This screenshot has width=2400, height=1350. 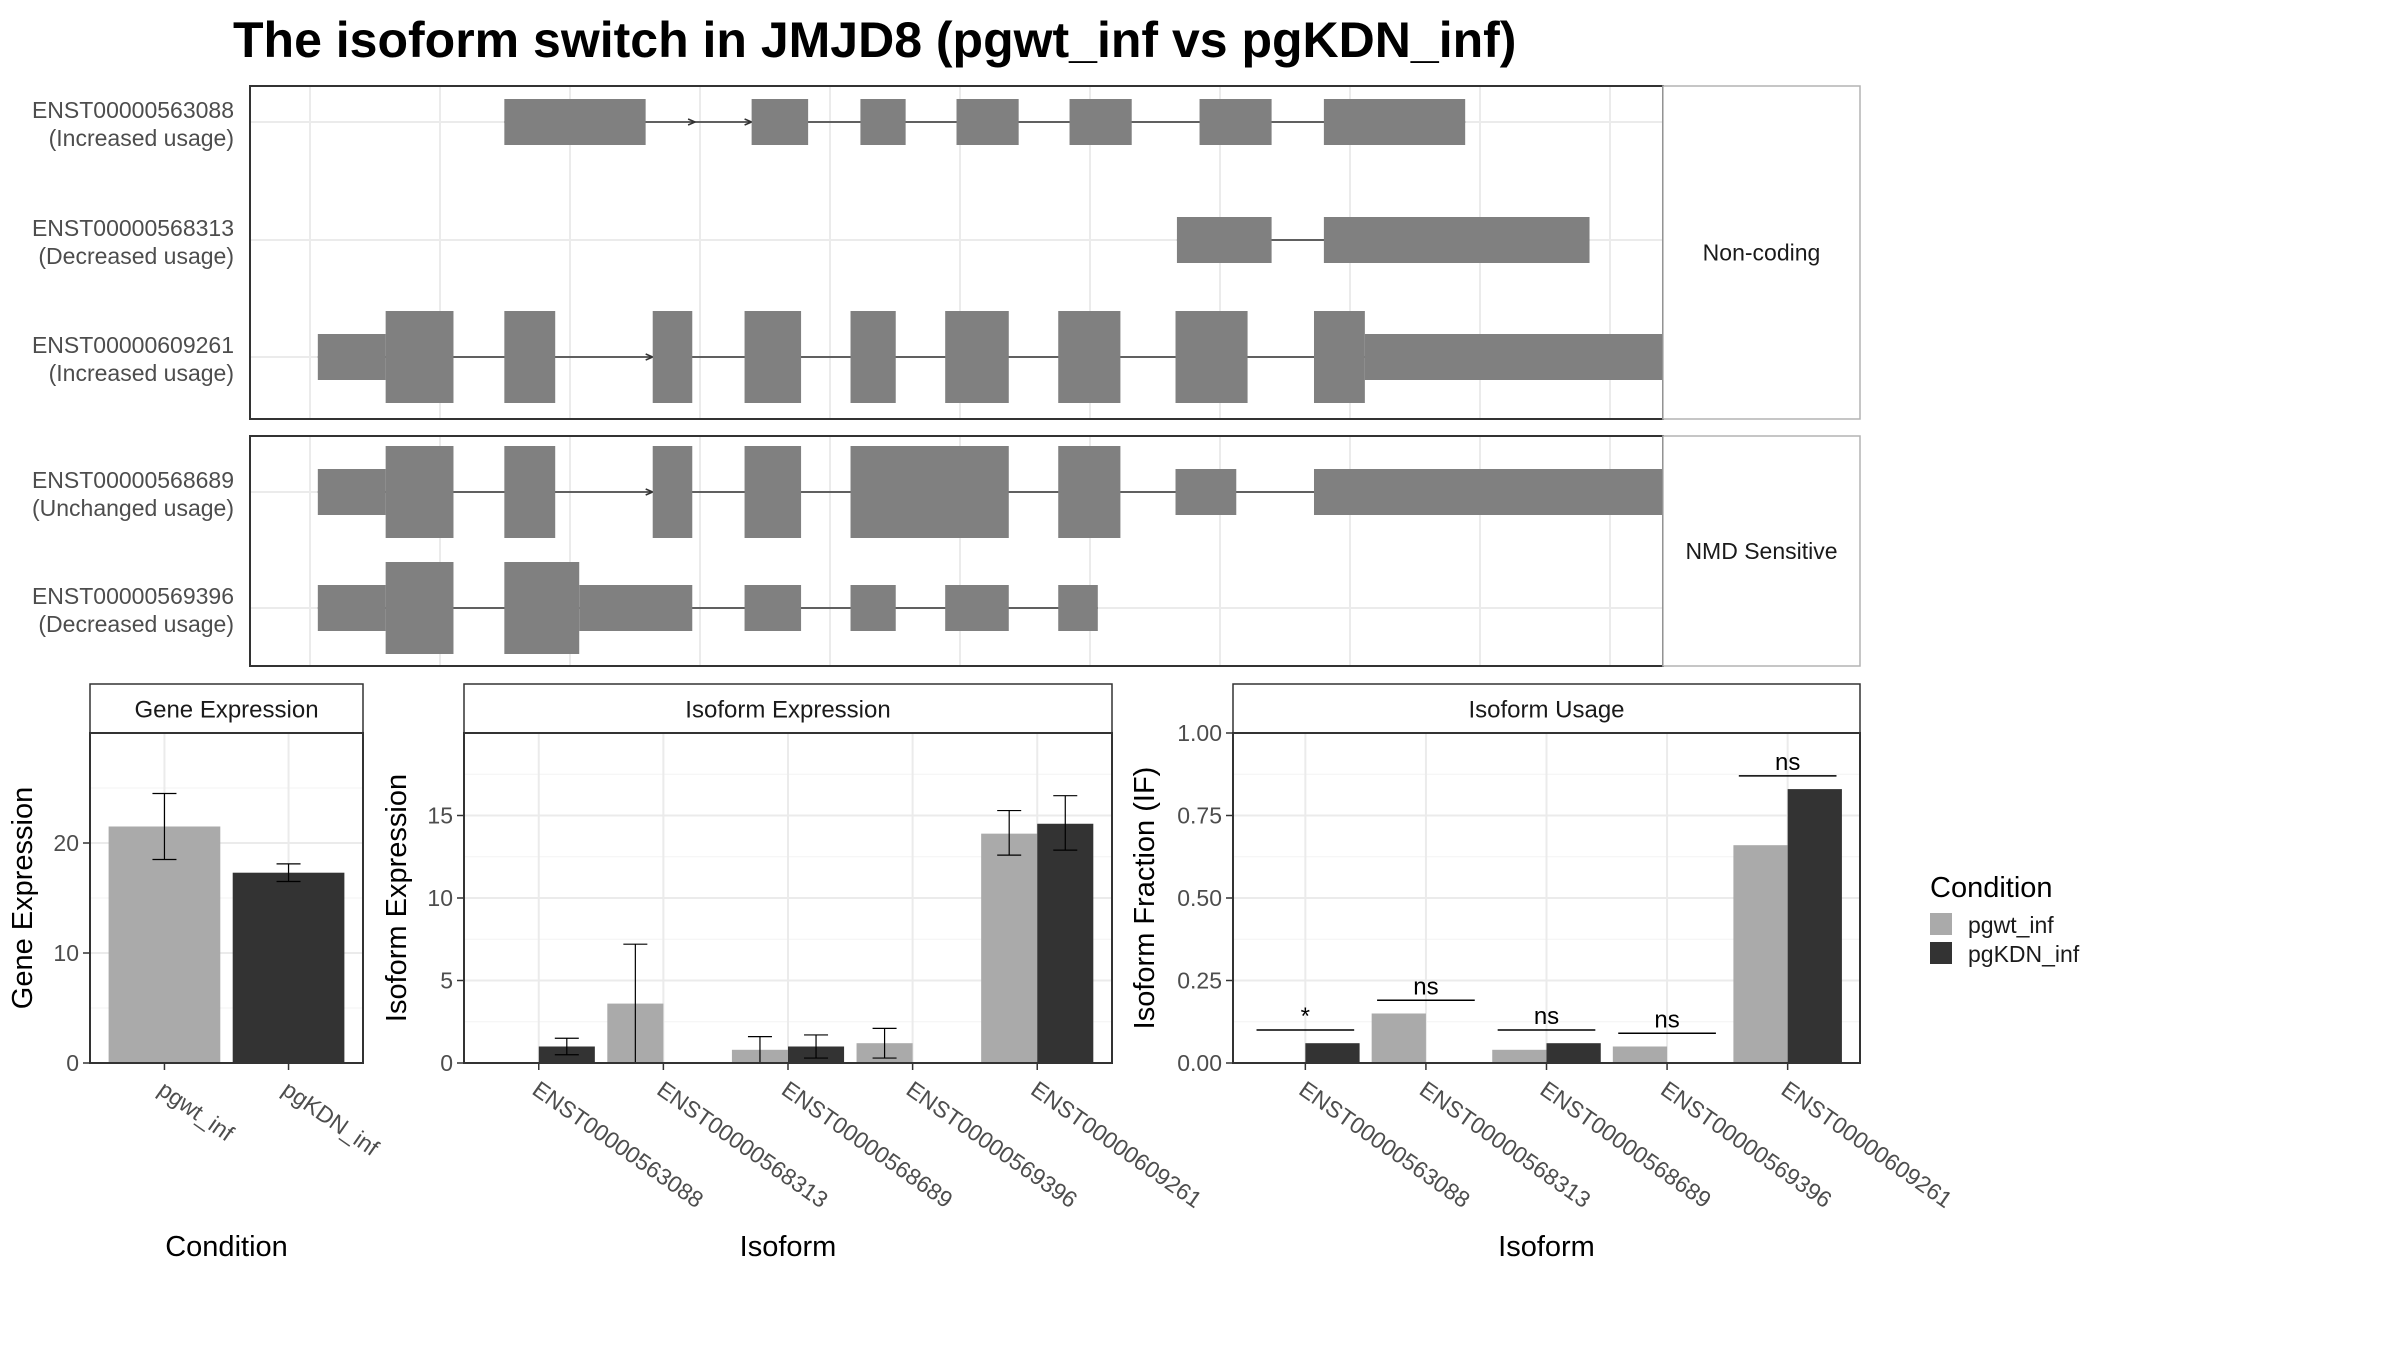 I want to click on panel-border, so click(x=226, y=898).